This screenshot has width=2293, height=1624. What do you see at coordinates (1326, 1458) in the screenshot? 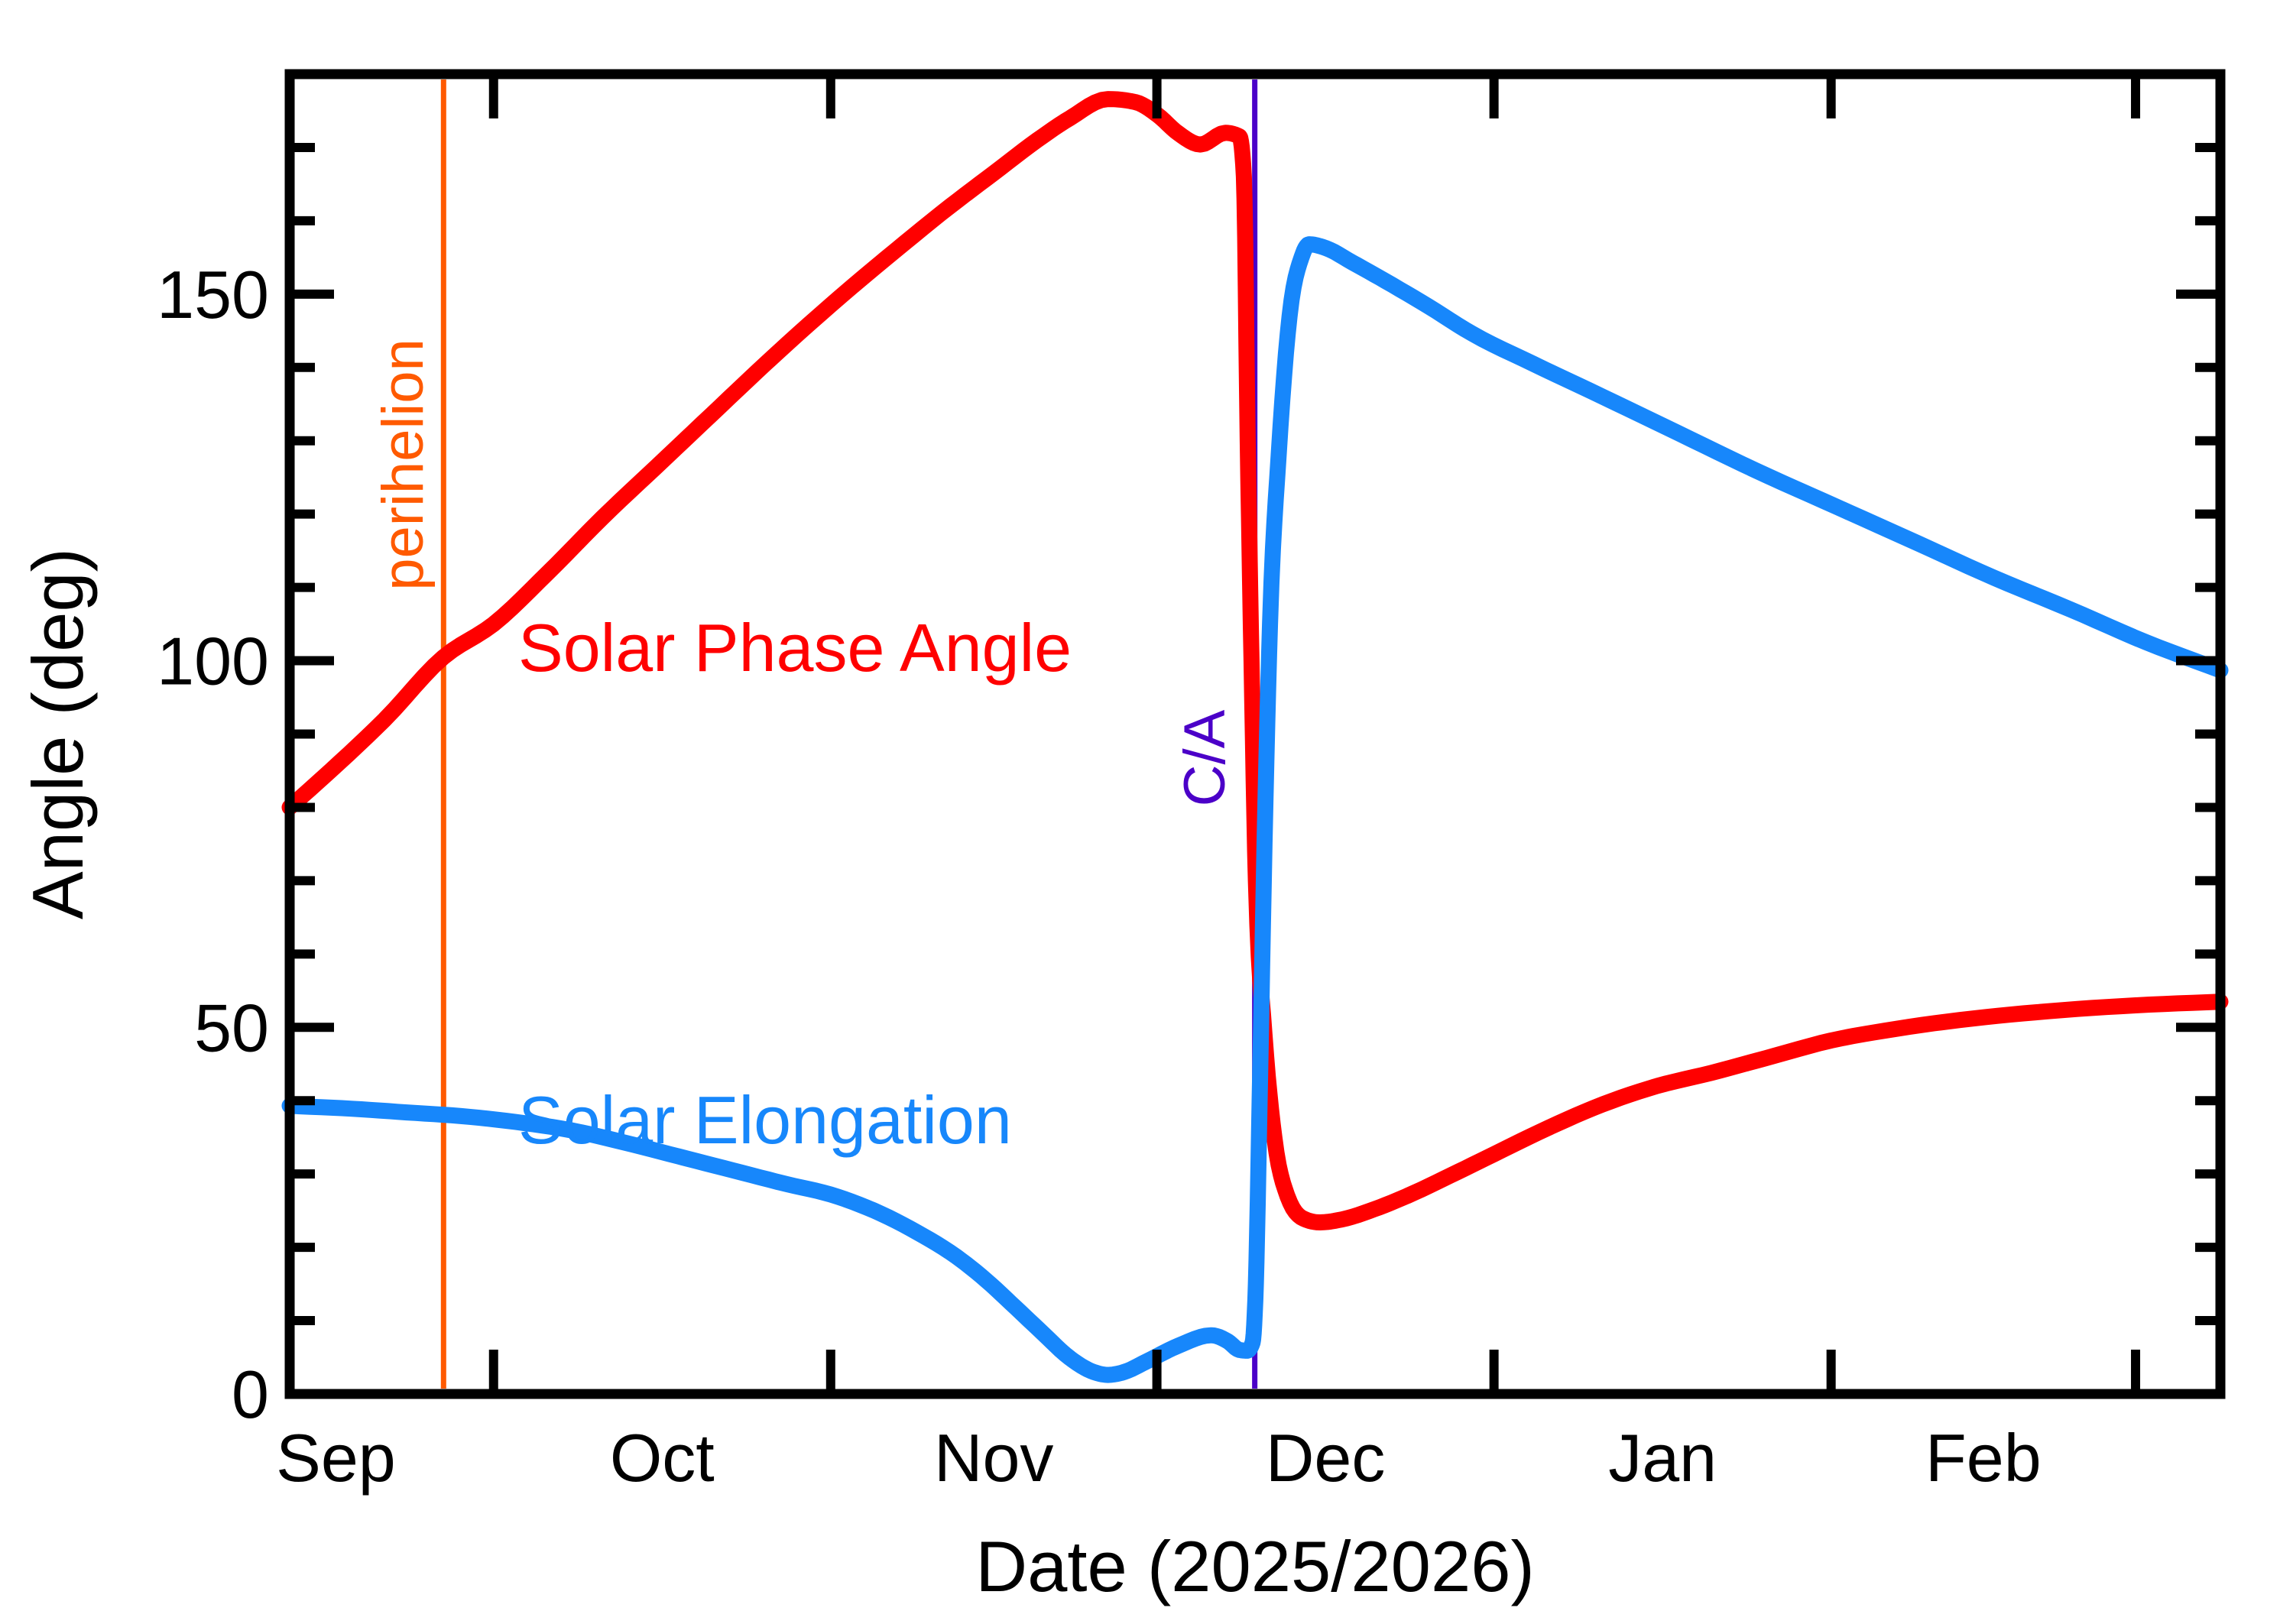
I see `x-month-label: Dec` at bounding box center [1326, 1458].